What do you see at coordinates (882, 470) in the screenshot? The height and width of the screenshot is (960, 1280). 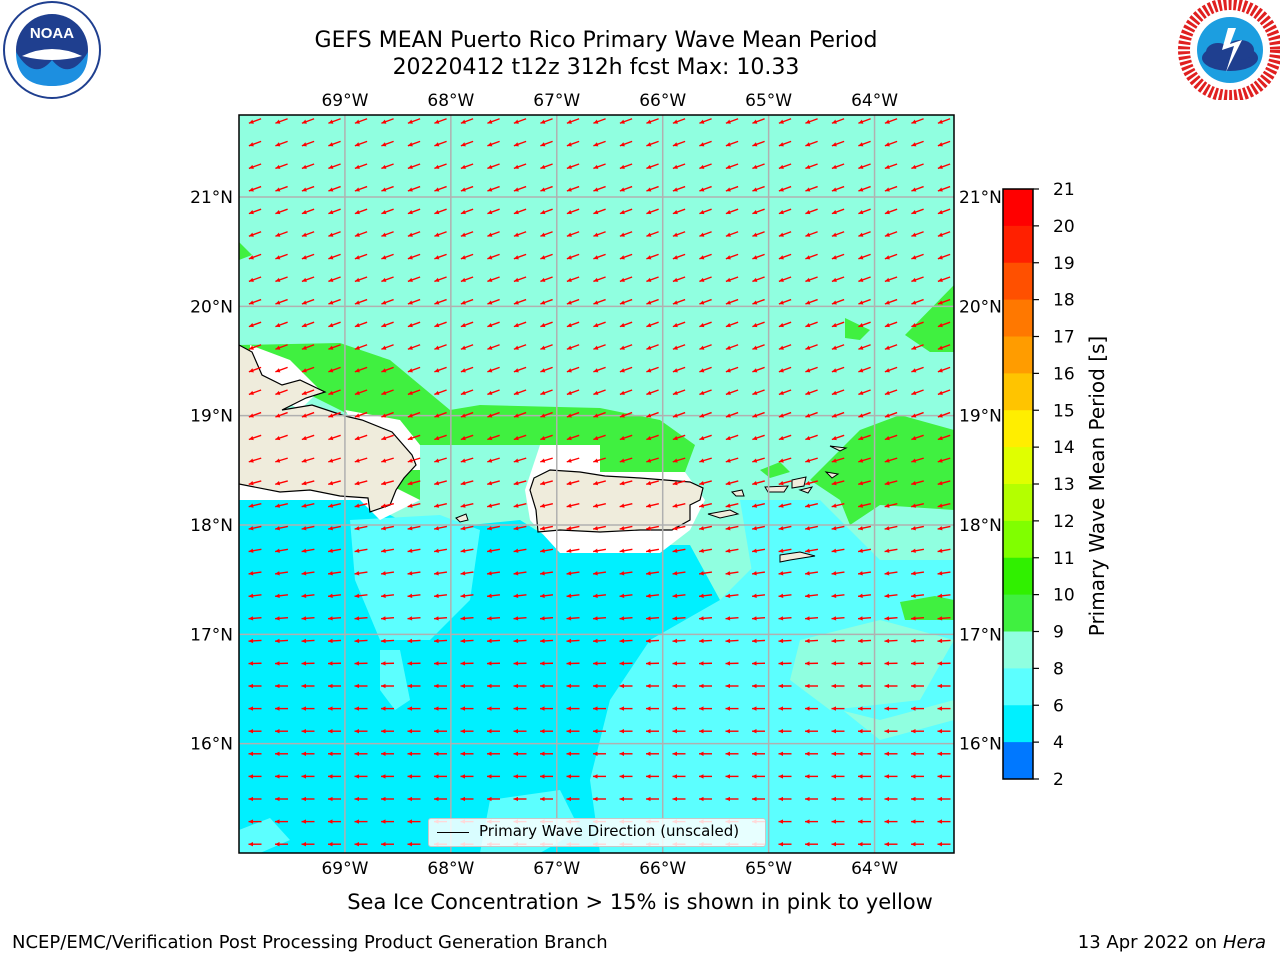 I see `period-field-10-11-e-b` at bounding box center [882, 470].